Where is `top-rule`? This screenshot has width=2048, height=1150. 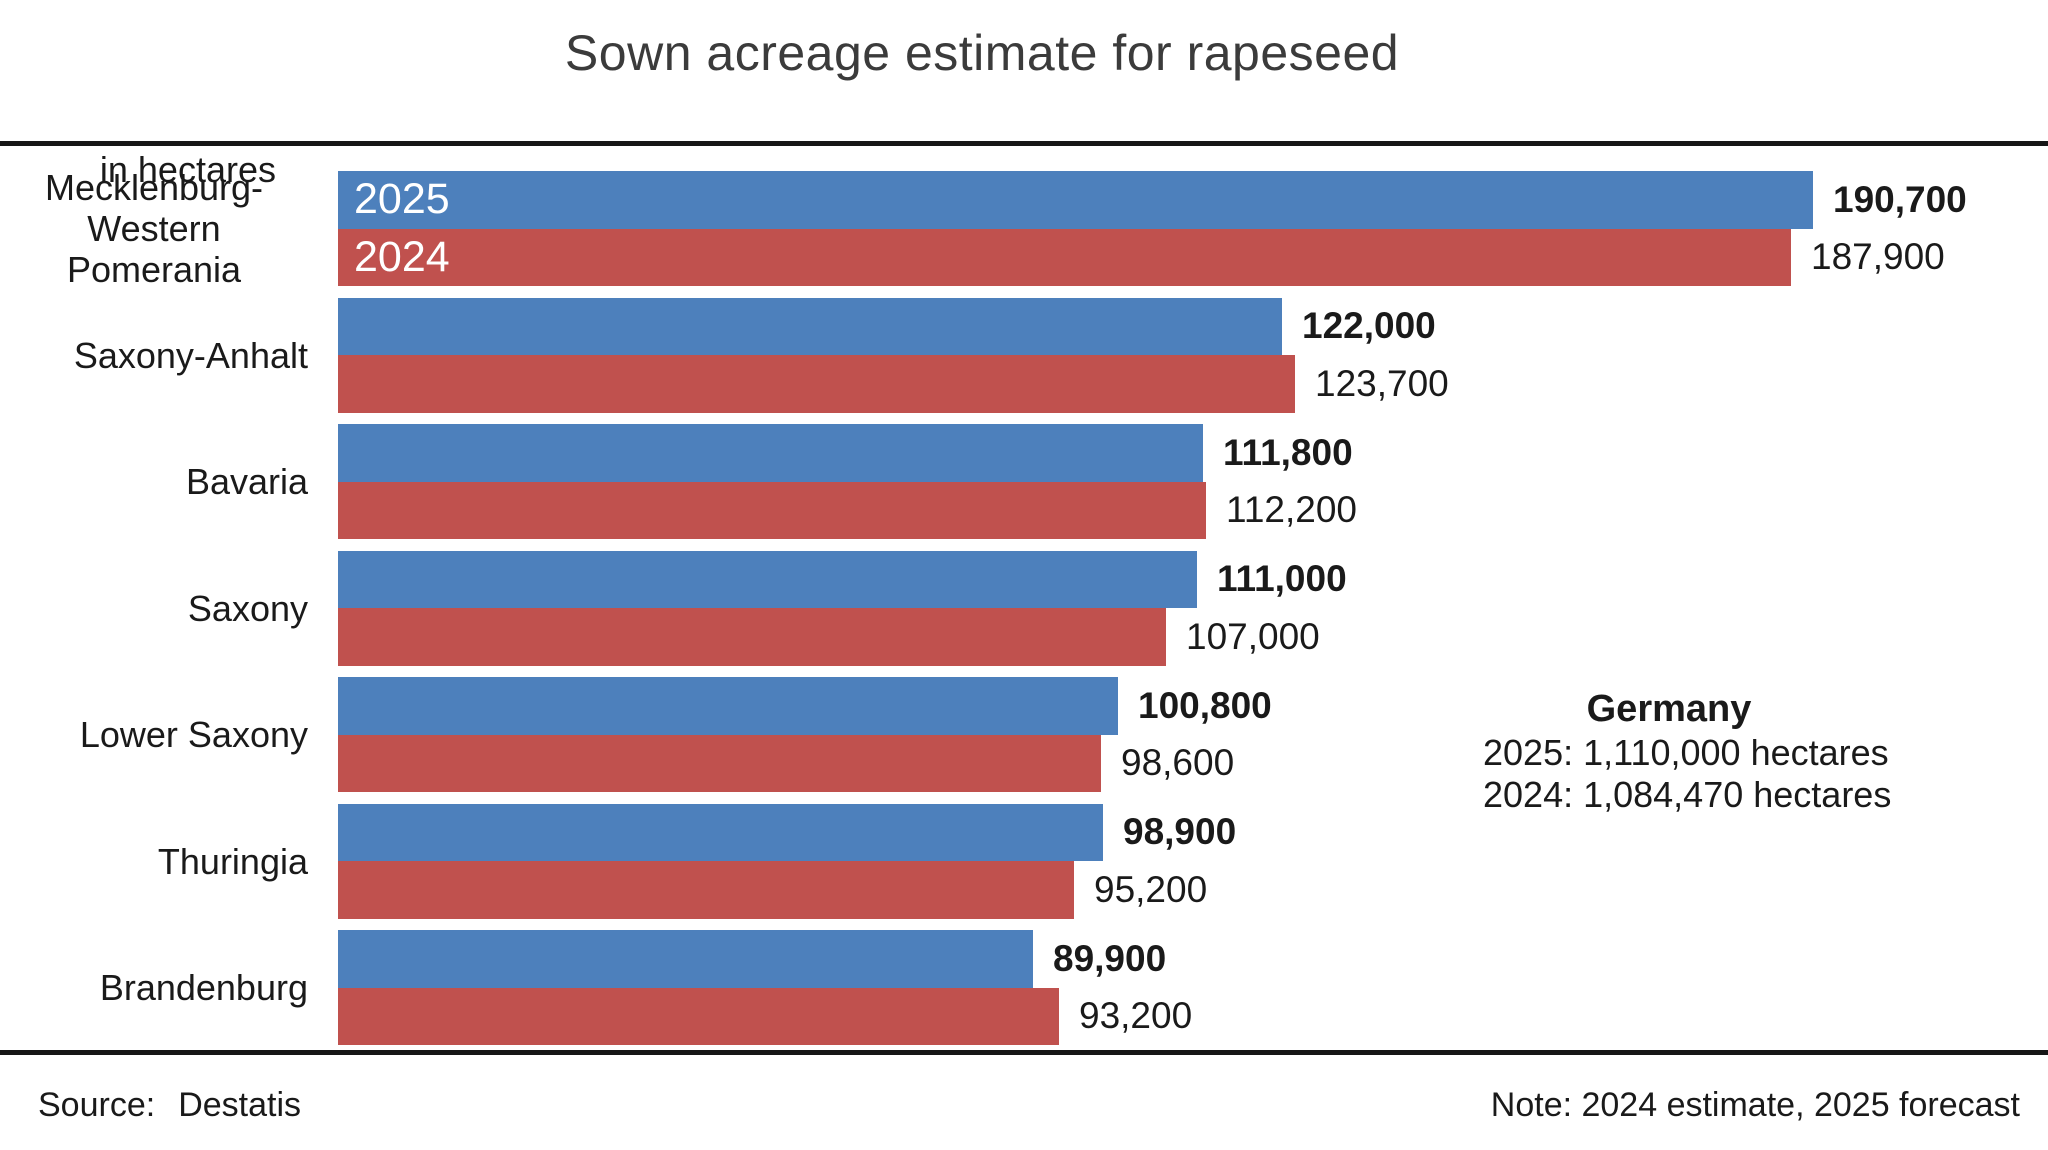 top-rule is located at coordinates (1024, 143).